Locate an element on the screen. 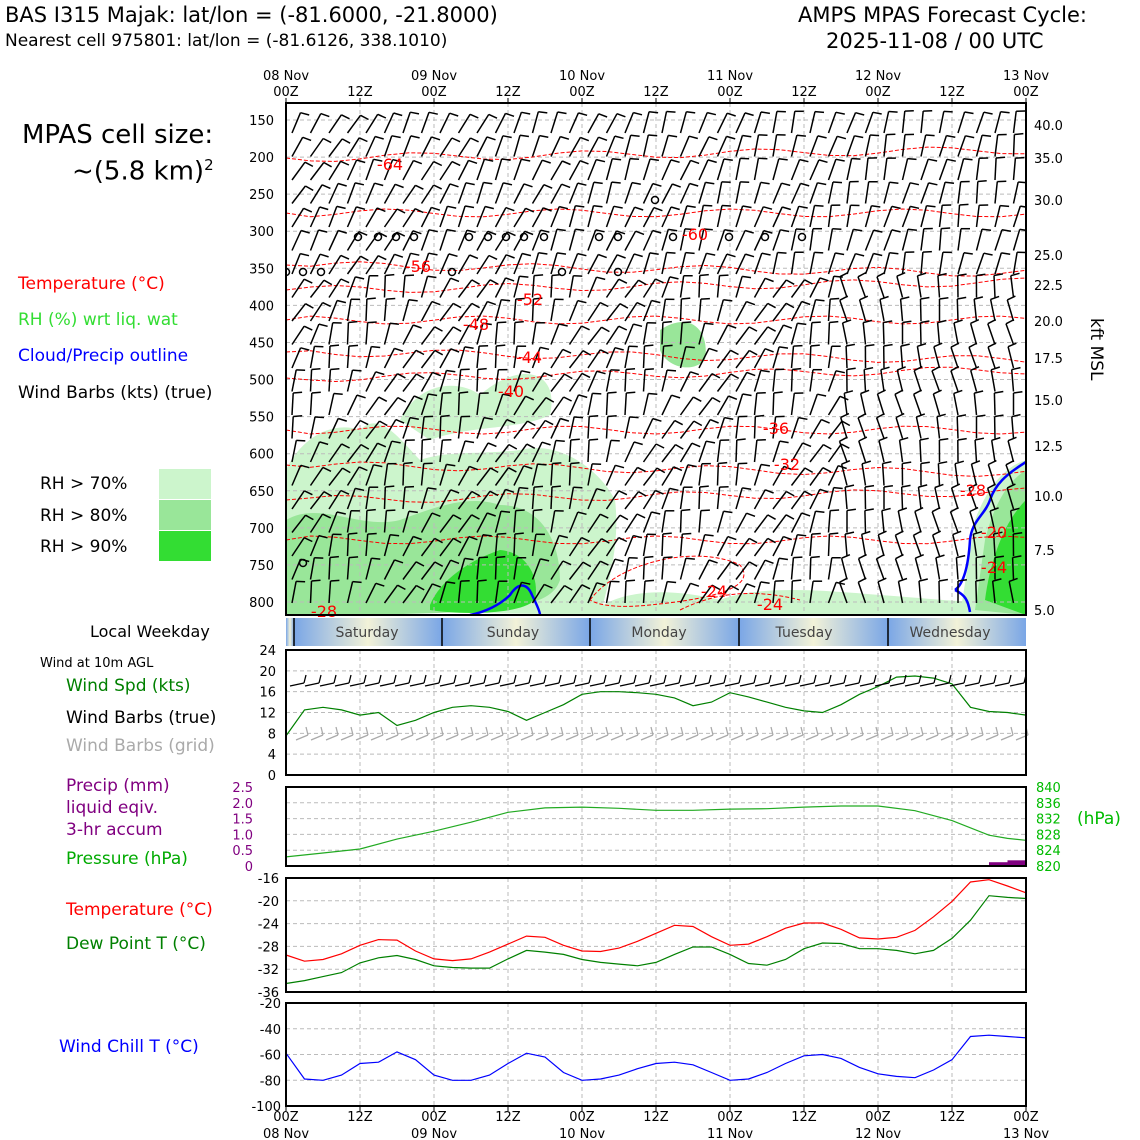 This screenshot has width=1140, height=1140. temp-contour-label: -28 is located at coordinates (973, 490).